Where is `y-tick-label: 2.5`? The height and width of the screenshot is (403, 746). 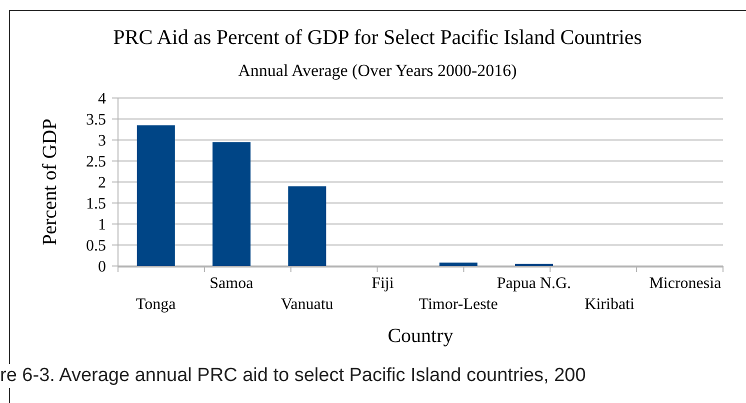
y-tick-label: 2.5 is located at coordinates (96, 162).